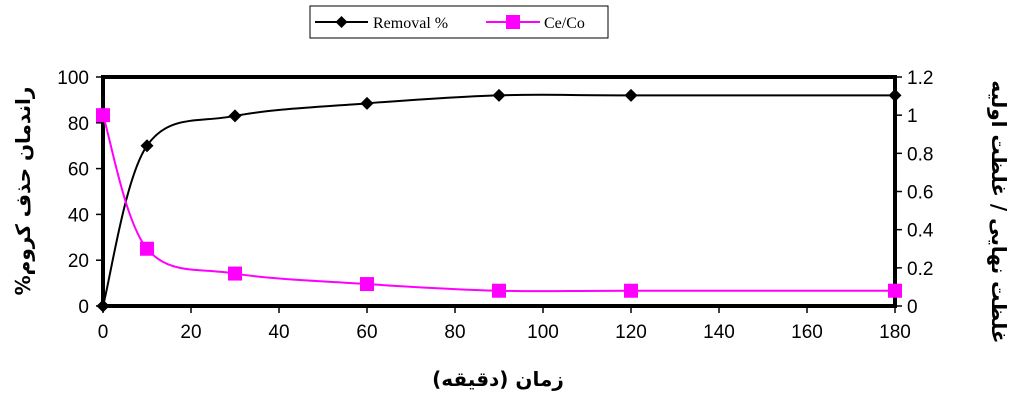 The width and height of the screenshot is (1021, 396). I want to click on y-left-axis-ticks: 0 20 40 60 80 100, so click(80, 193).